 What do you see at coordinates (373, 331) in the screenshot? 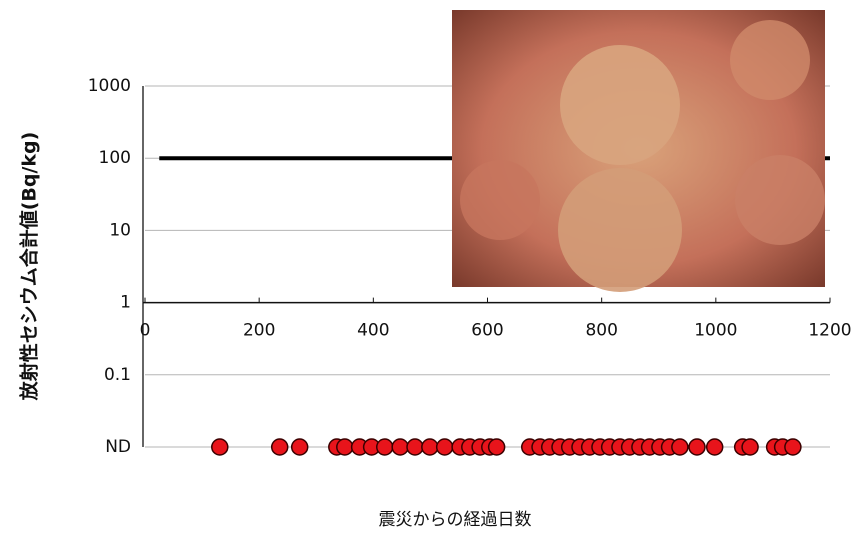
I see `x-tick-label: 400` at bounding box center [373, 331].